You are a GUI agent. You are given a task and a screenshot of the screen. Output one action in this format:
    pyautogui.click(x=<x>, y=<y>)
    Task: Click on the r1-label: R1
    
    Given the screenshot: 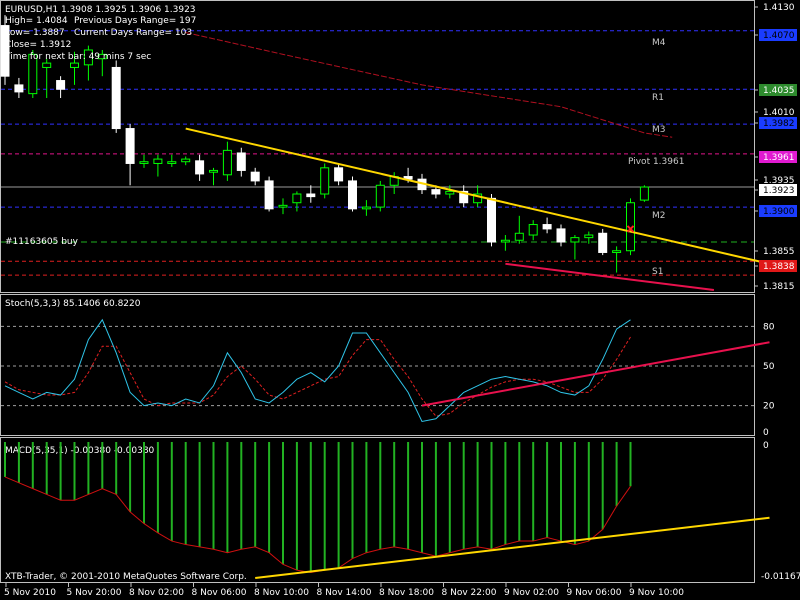 What is the action you would take?
    pyautogui.click(x=658, y=98)
    